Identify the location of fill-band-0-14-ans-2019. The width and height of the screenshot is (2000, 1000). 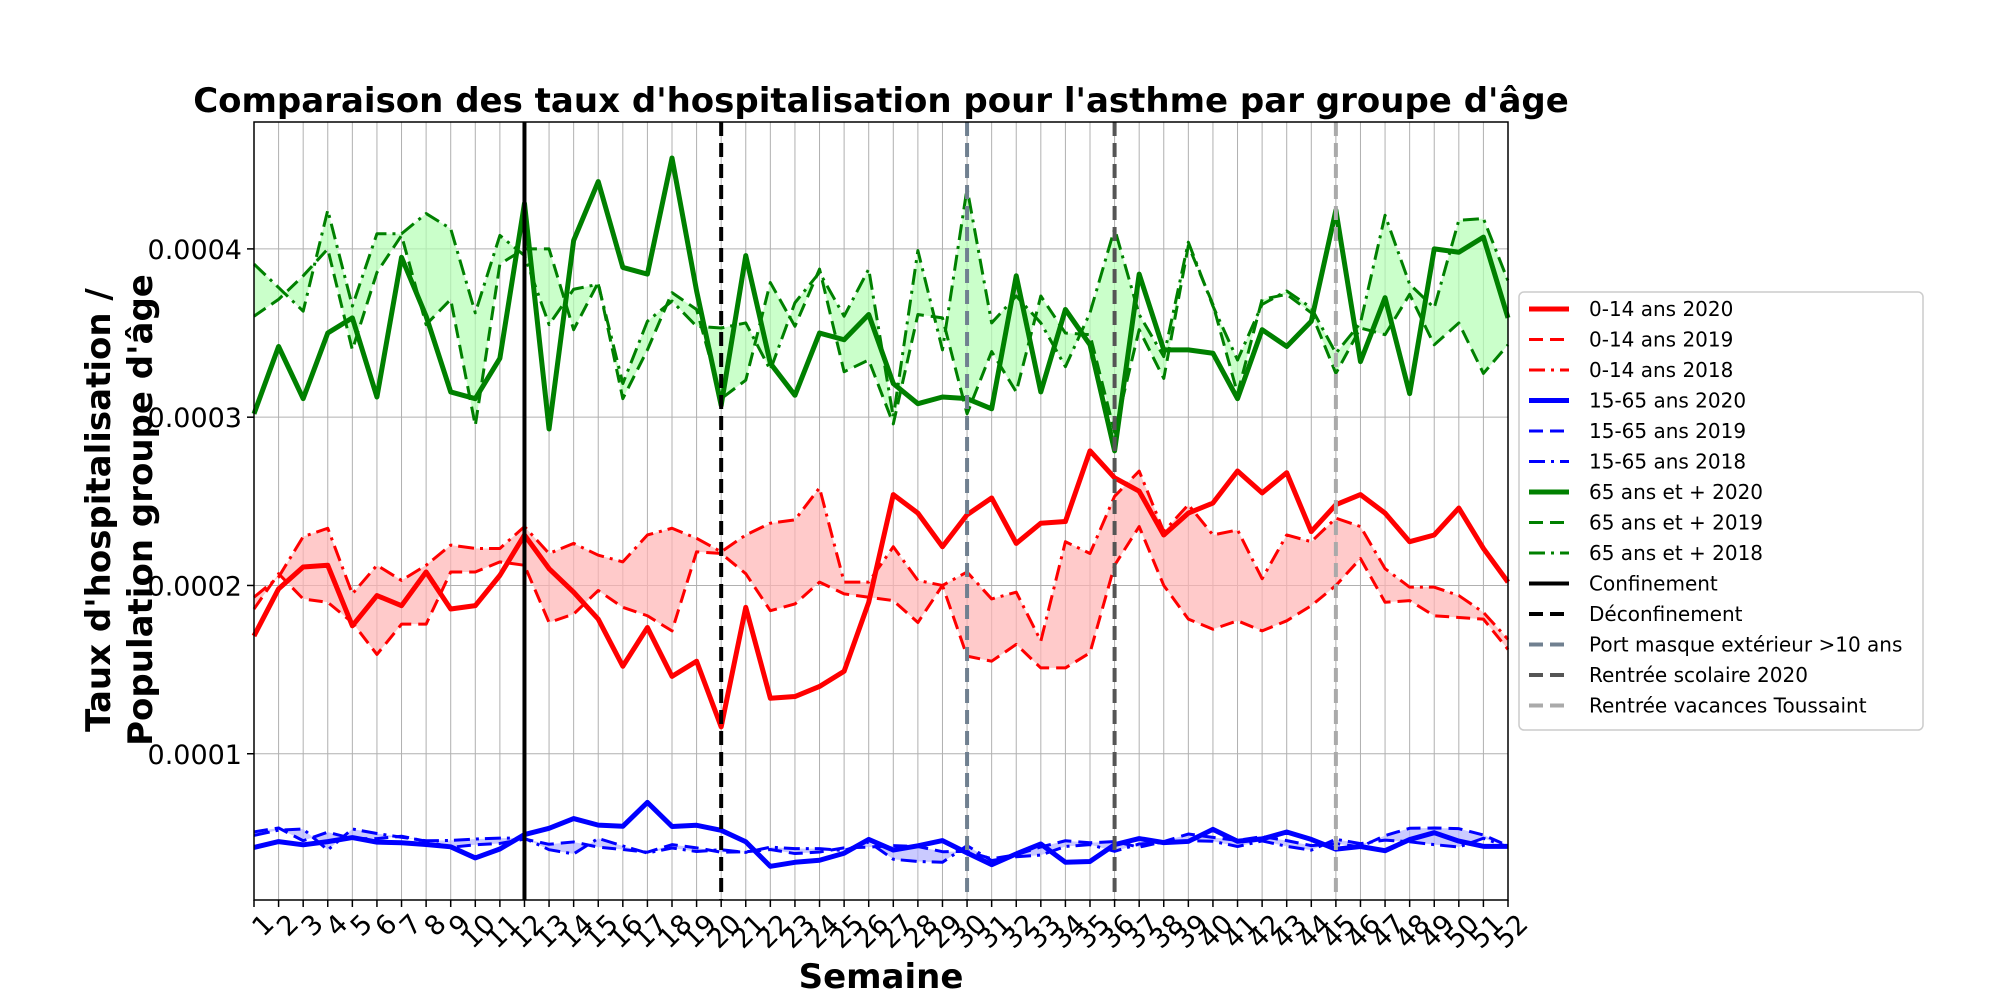
(881, 569).